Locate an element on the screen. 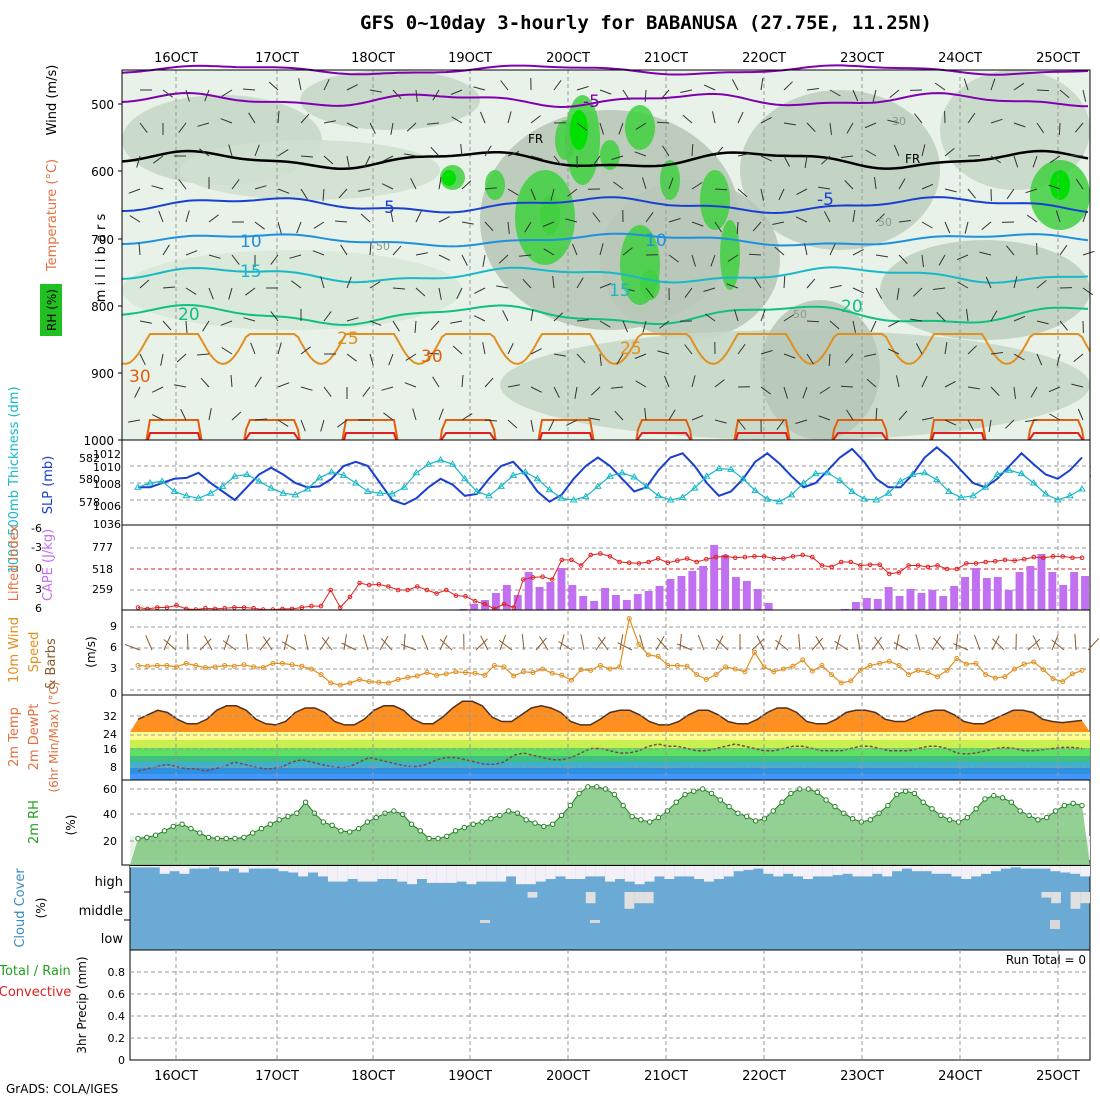  temp-tick-label: 32 is located at coordinates (110, 716).